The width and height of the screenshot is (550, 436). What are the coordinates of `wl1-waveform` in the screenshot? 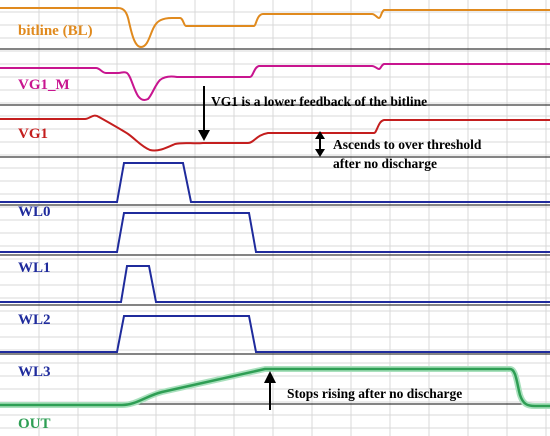 It's located at (275, 284).